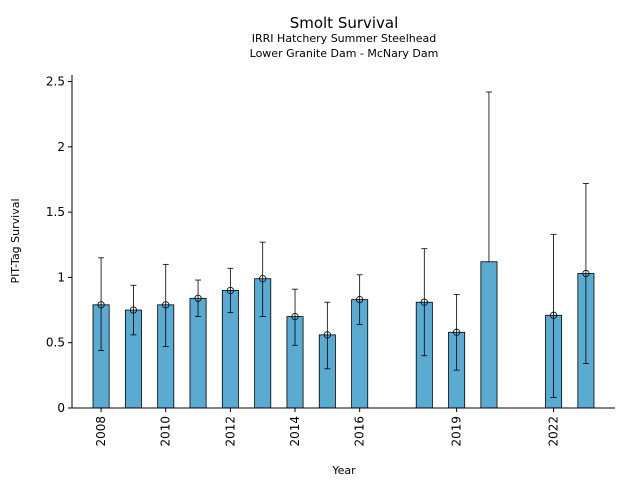 This screenshot has height=480, width=640. What do you see at coordinates (230, 338) in the screenshot?
I see `bar-group-2012` at bounding box center [230, 338].